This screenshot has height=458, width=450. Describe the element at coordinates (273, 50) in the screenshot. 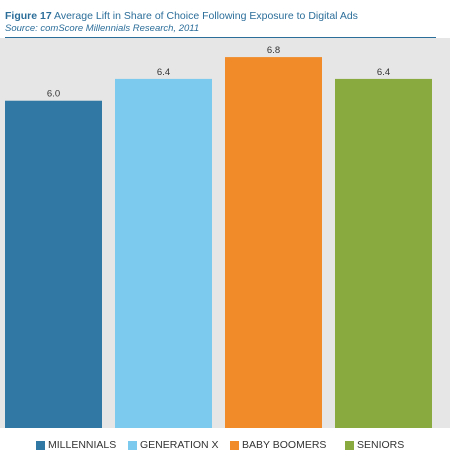

I see `data-label-baby-boomers: 6.8` at that location.